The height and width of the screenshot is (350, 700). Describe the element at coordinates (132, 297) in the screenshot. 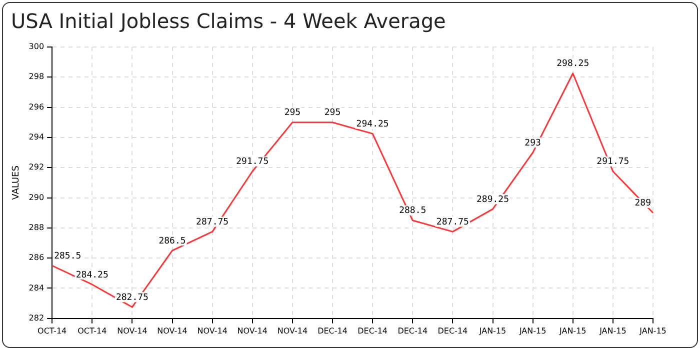

I see `data-label: 282.75` at that location.